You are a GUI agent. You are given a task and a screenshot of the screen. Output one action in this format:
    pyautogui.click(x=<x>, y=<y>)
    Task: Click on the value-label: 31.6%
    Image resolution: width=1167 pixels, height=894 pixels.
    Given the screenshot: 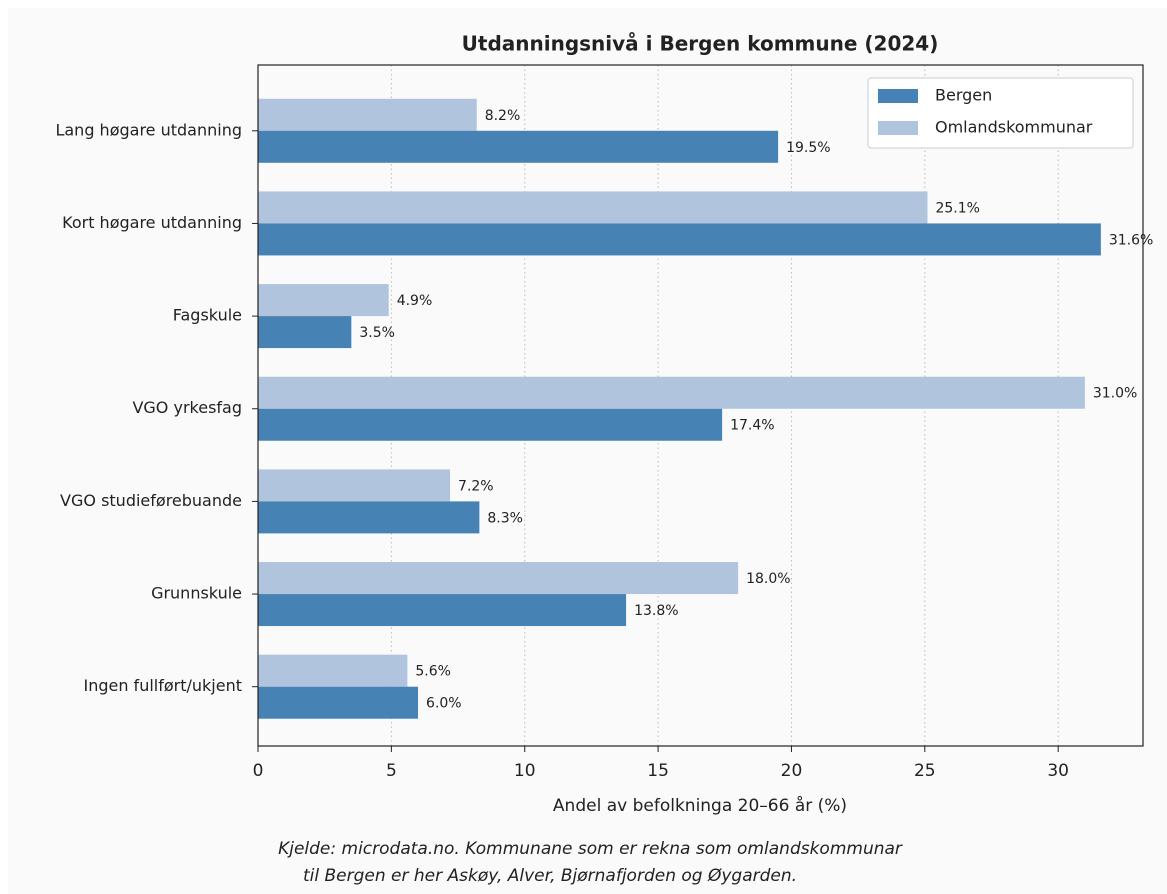 What is the action you would take?
    pyautogui.click(x=1131, y=240)
    